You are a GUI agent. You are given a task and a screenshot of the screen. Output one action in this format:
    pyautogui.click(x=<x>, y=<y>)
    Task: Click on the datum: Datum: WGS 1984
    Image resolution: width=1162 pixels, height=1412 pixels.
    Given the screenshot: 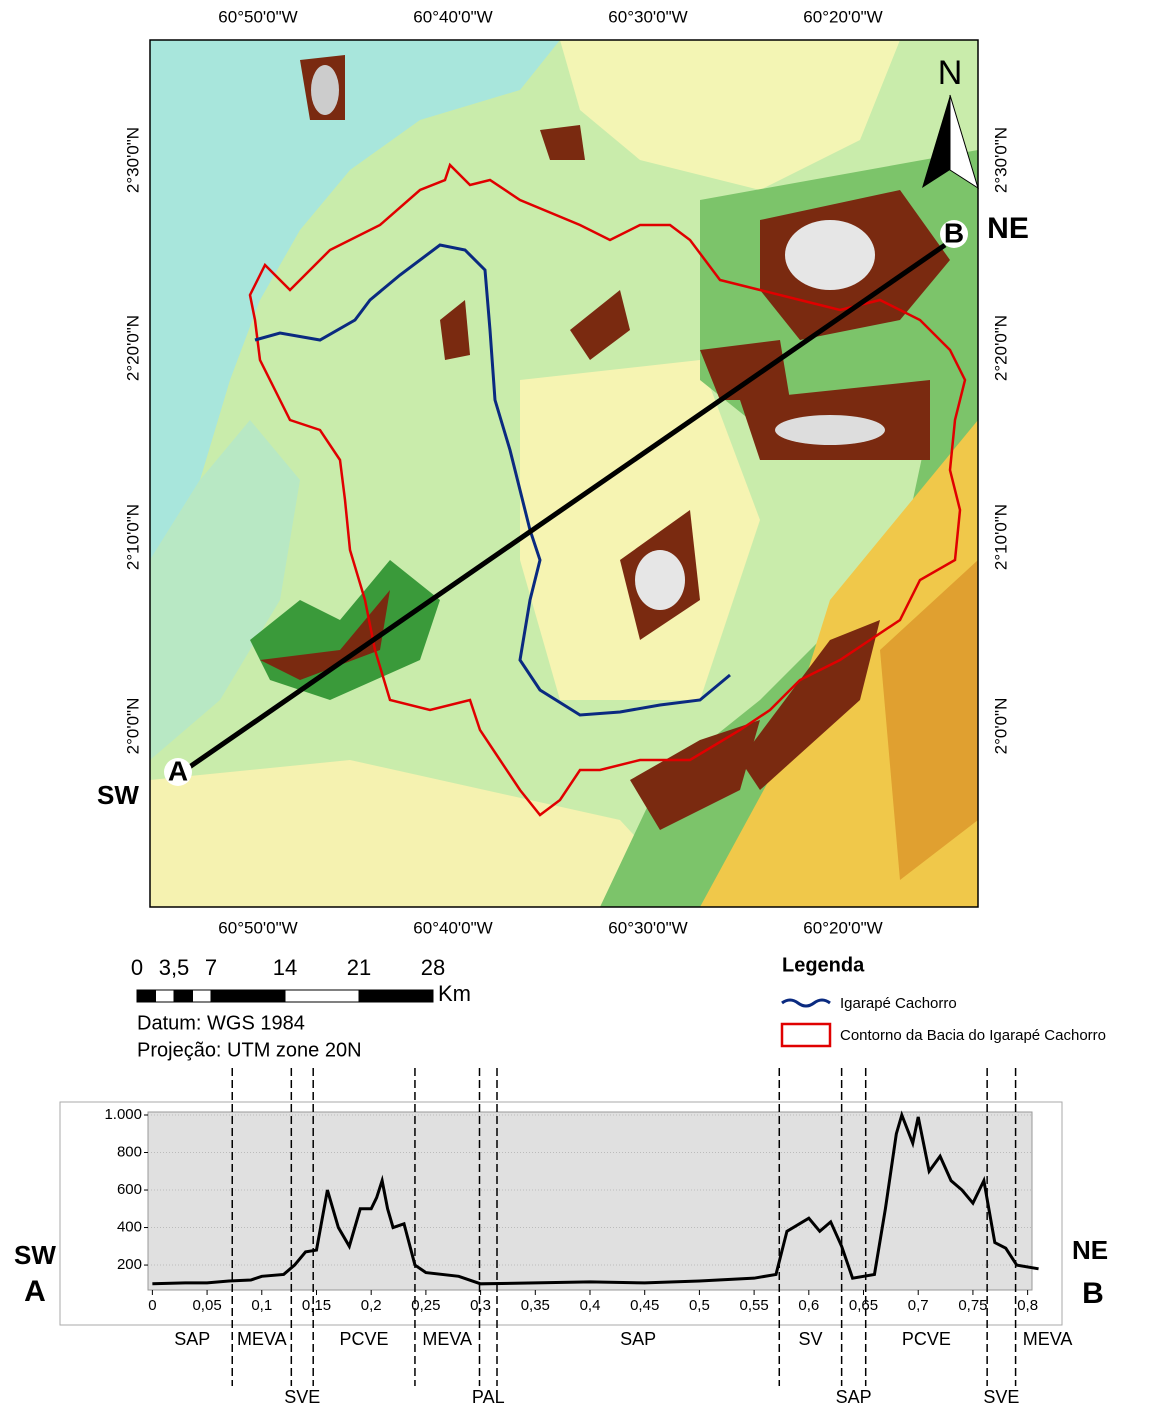 What is the action you would take?
    pyautogui.click(x=221, y=1023)
    